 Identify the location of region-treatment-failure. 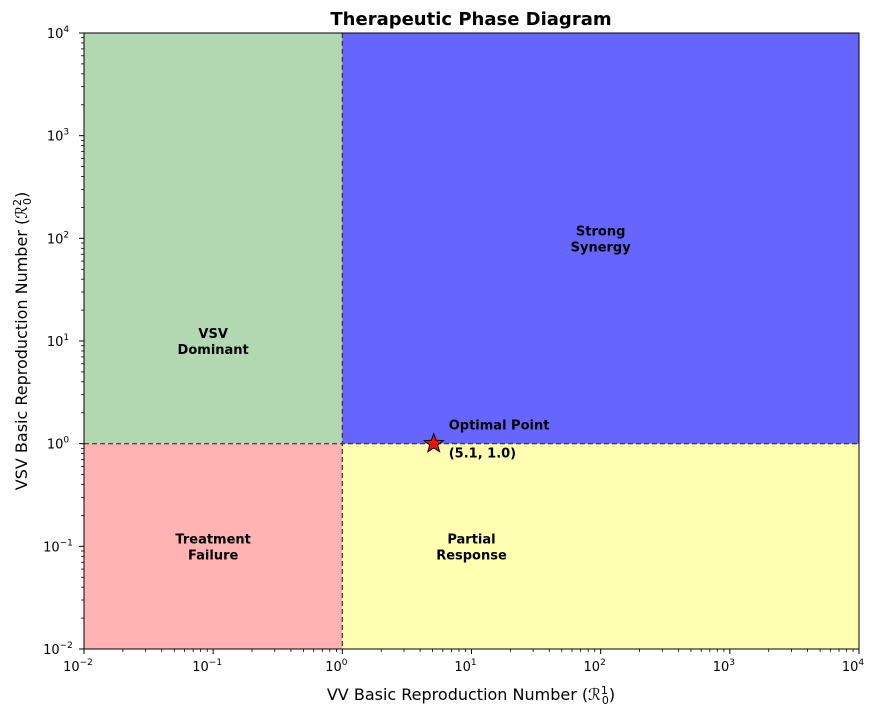
(213, 546).